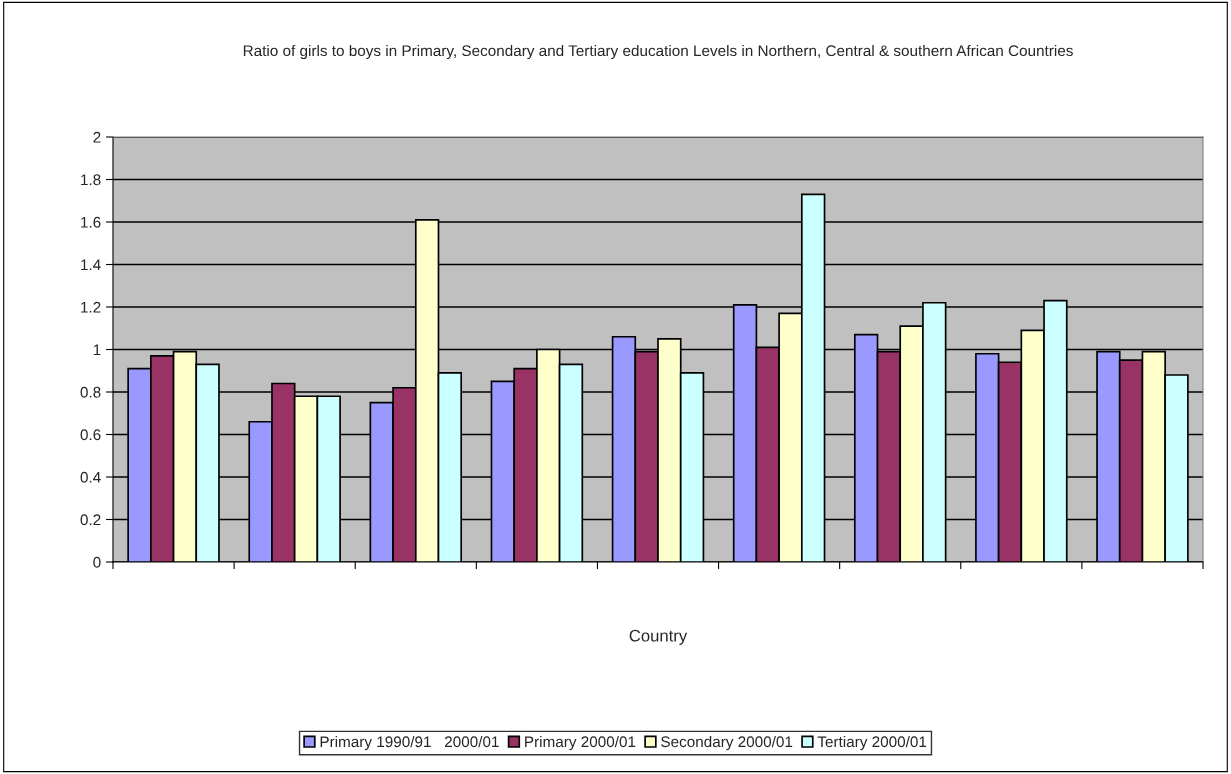 This screenshot has height=774, width=1231. Describe the element at coordinates (91, 307) in the screenshot. I see `y-tick-label: 1.2` at that location.